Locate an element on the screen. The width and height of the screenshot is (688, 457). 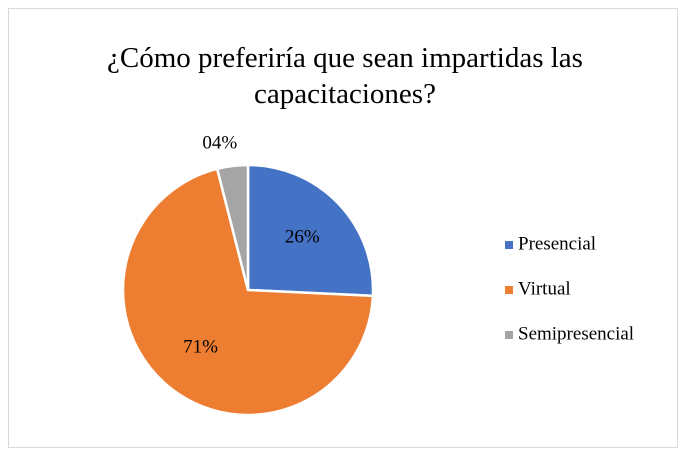
data-label: 04% is located at coordinates (219, 142).